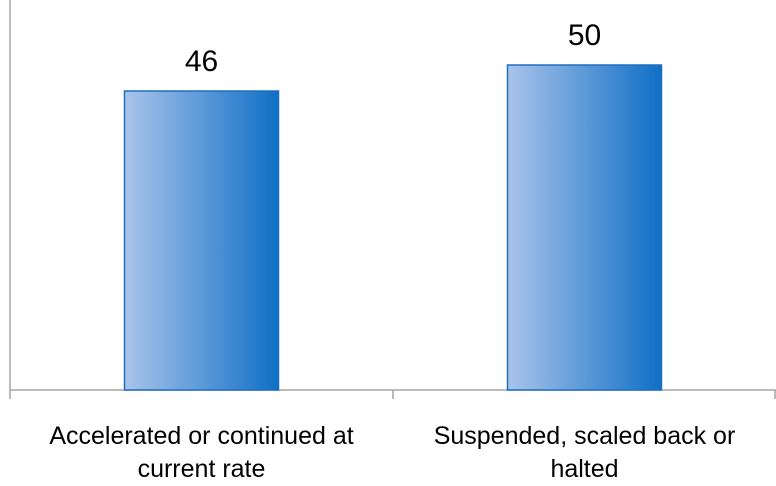  I want to click on category-label-line: Accelerated or continued at, so click(201, 436).